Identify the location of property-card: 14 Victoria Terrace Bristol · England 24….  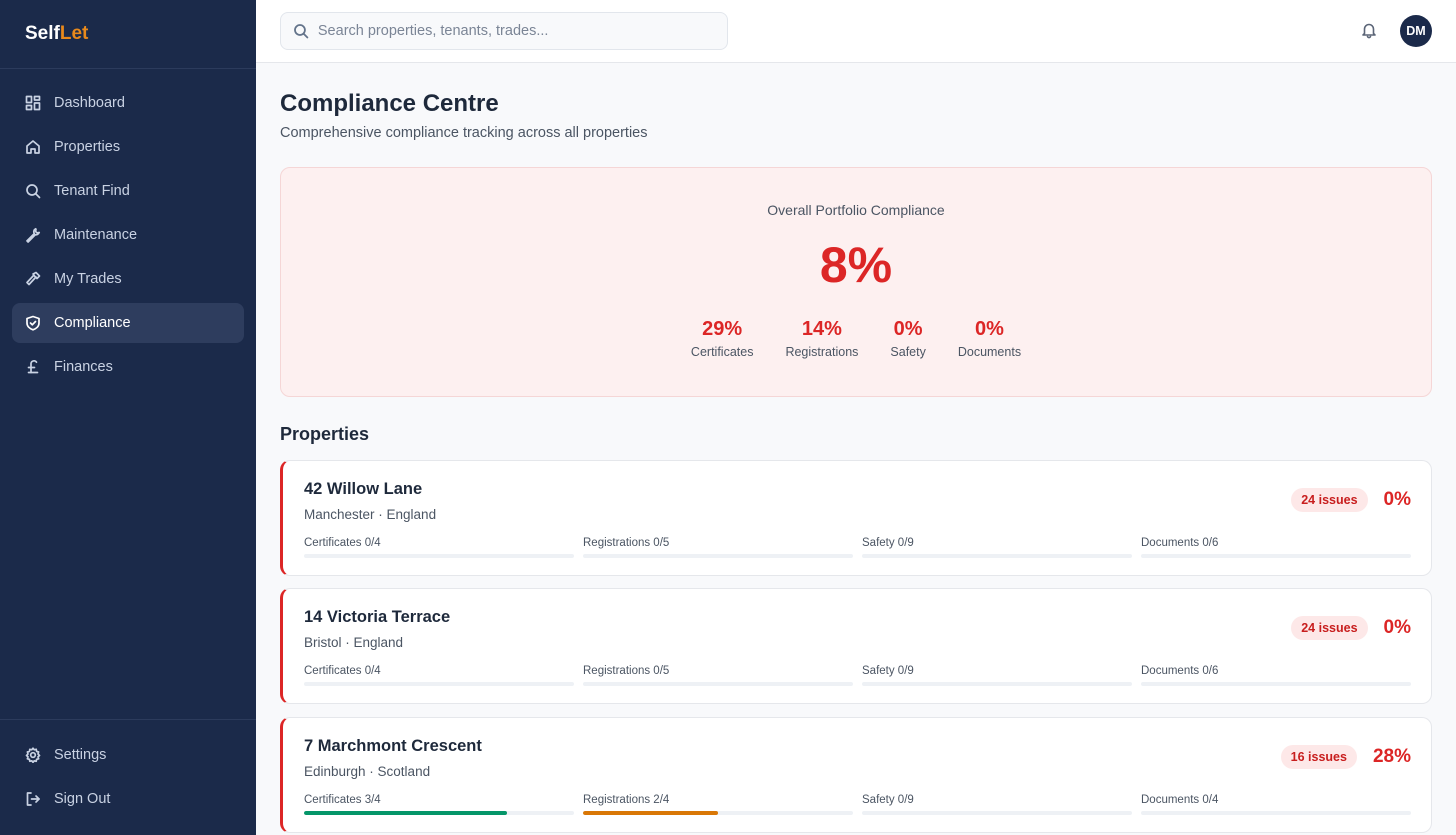
(856, 646).